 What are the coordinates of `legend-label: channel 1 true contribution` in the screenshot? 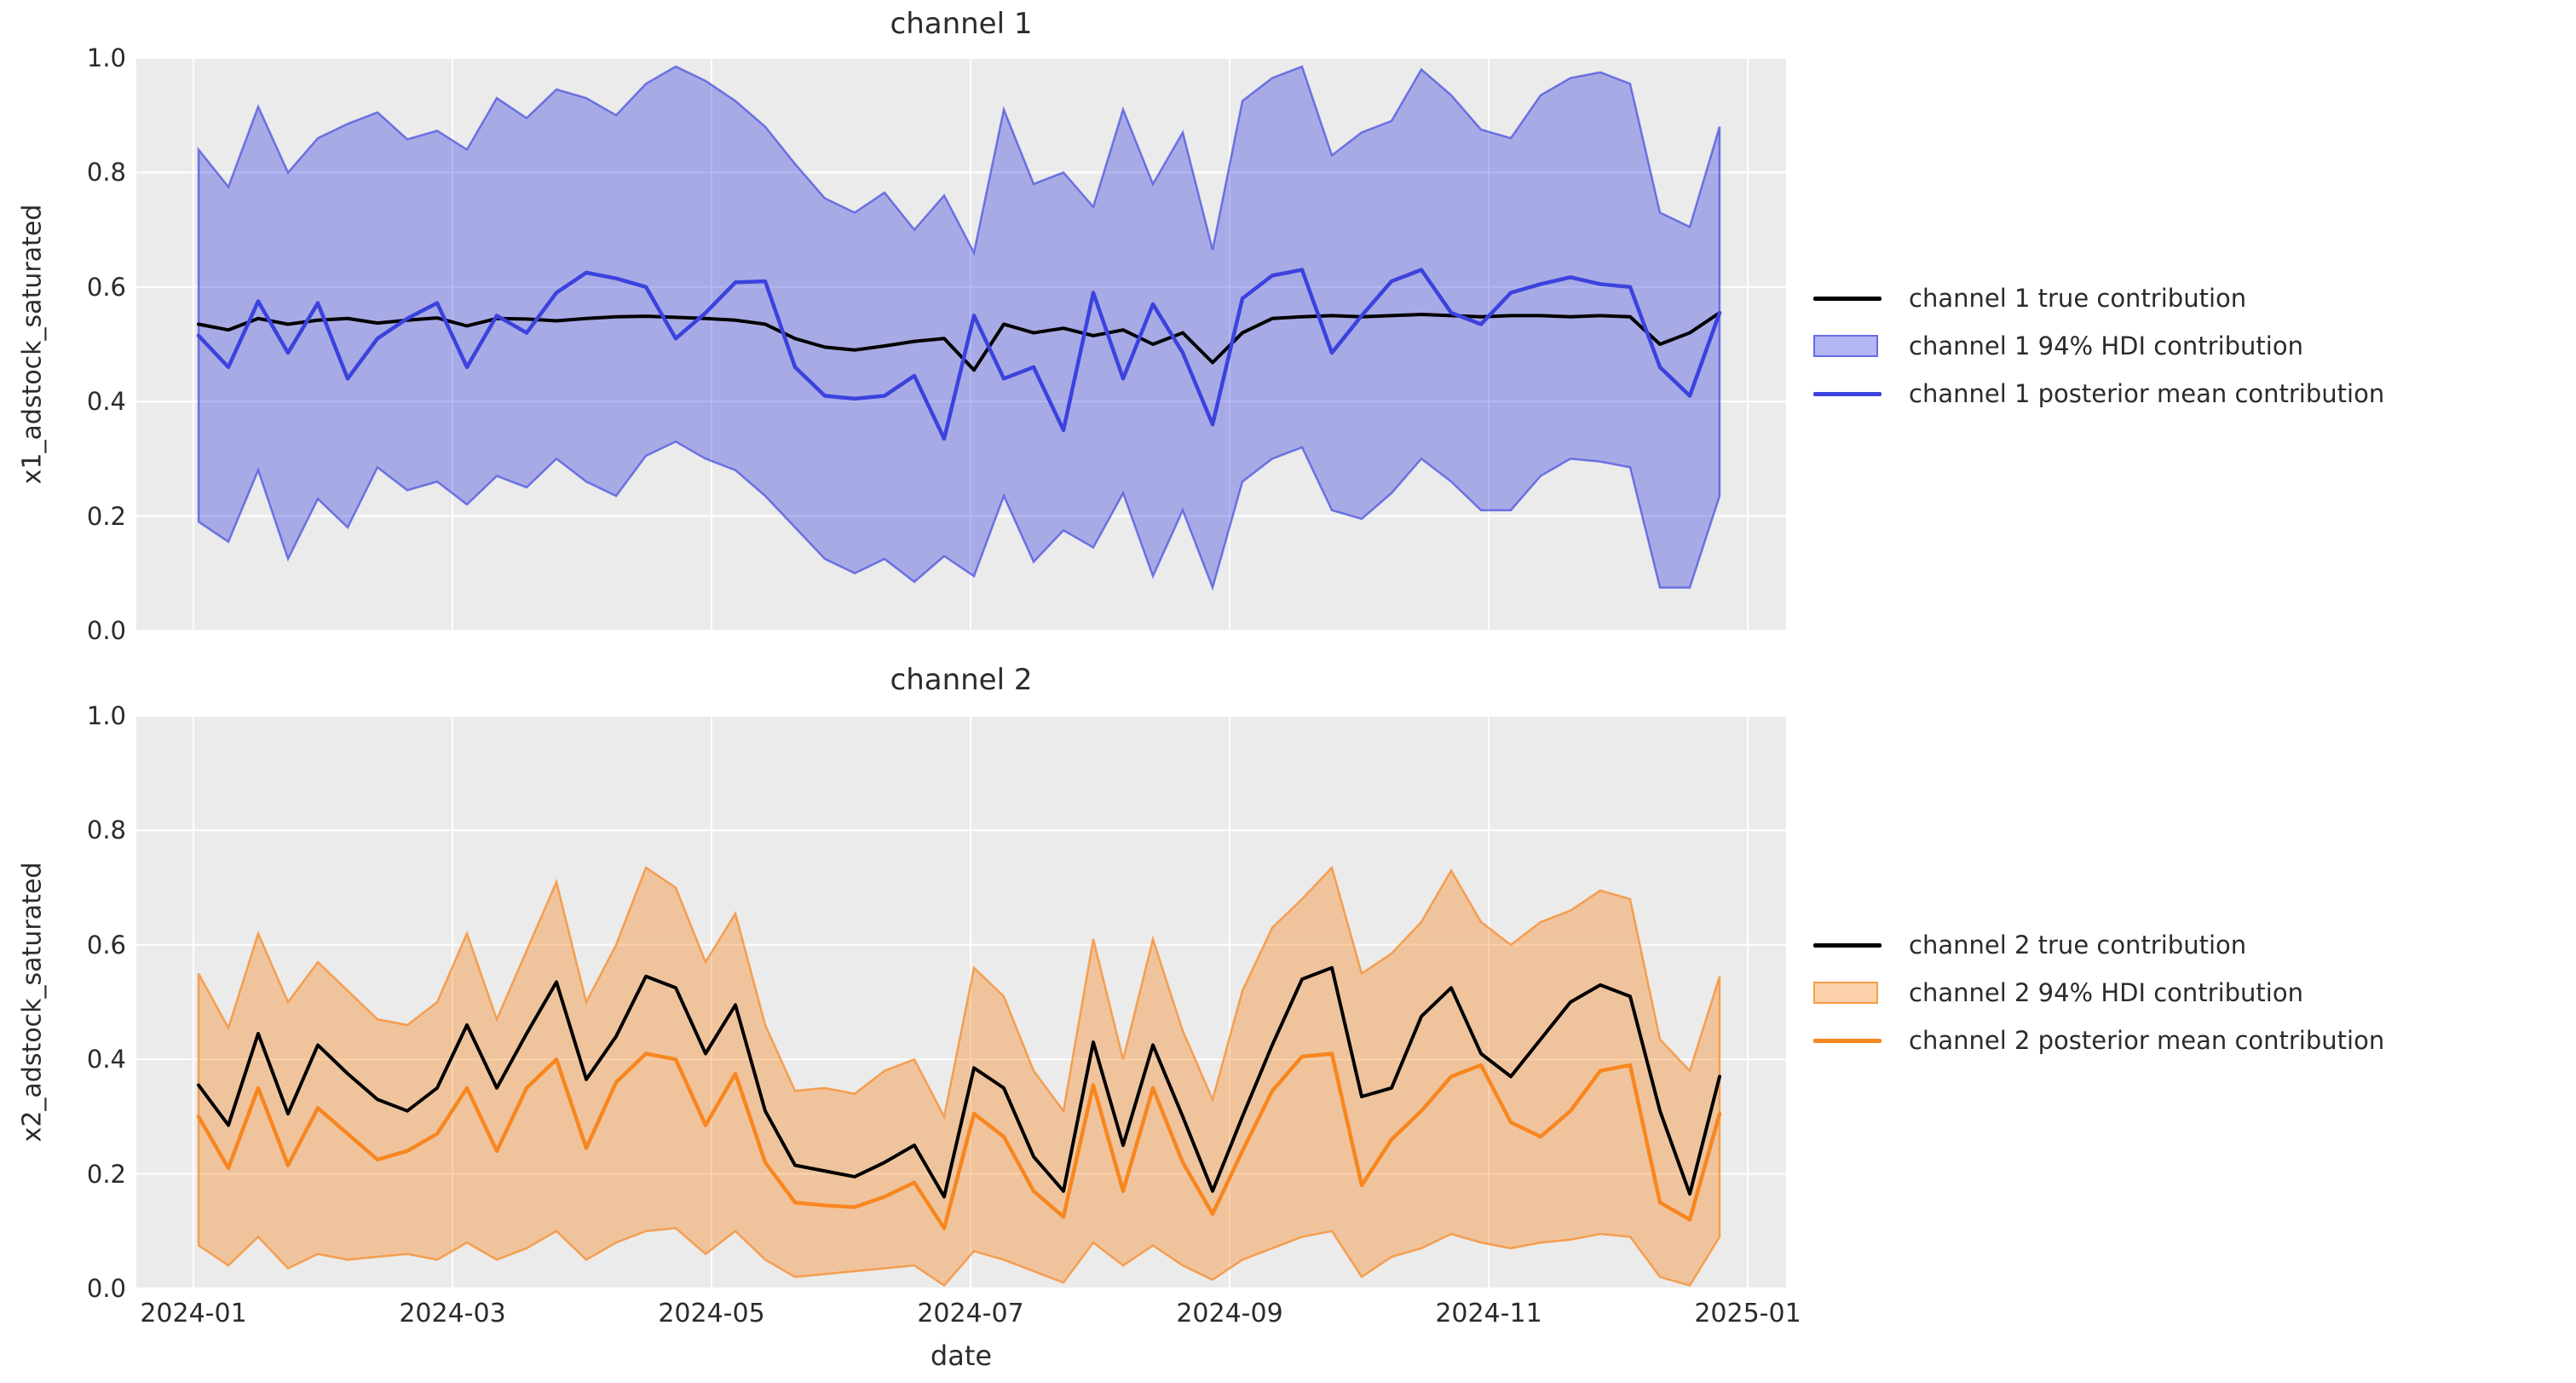 It's located at (2078, 298).